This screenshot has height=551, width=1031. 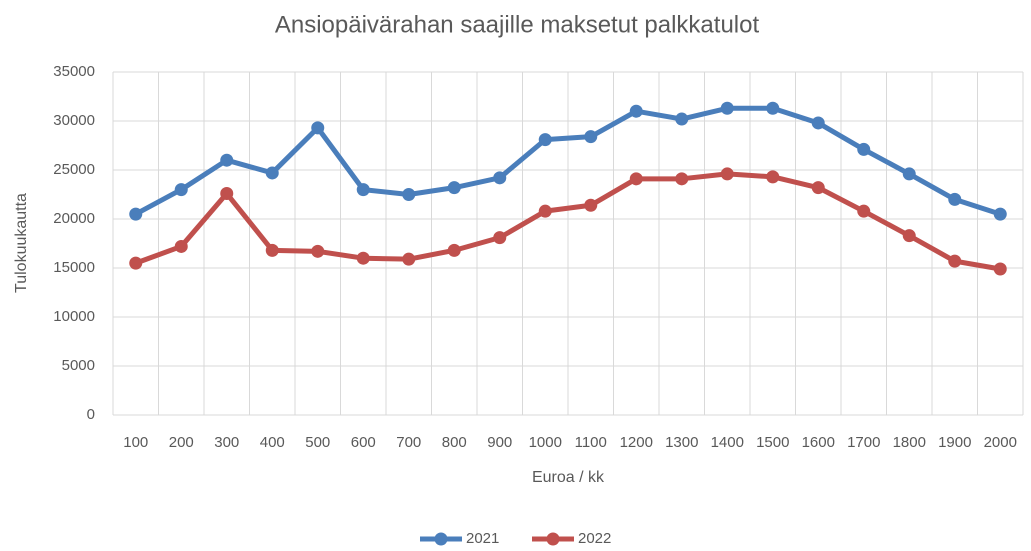 What do you see at coordinates (954, 442) in the screenshot?
I see `x-tick-label: 1900` at bounding box center [954, 442].